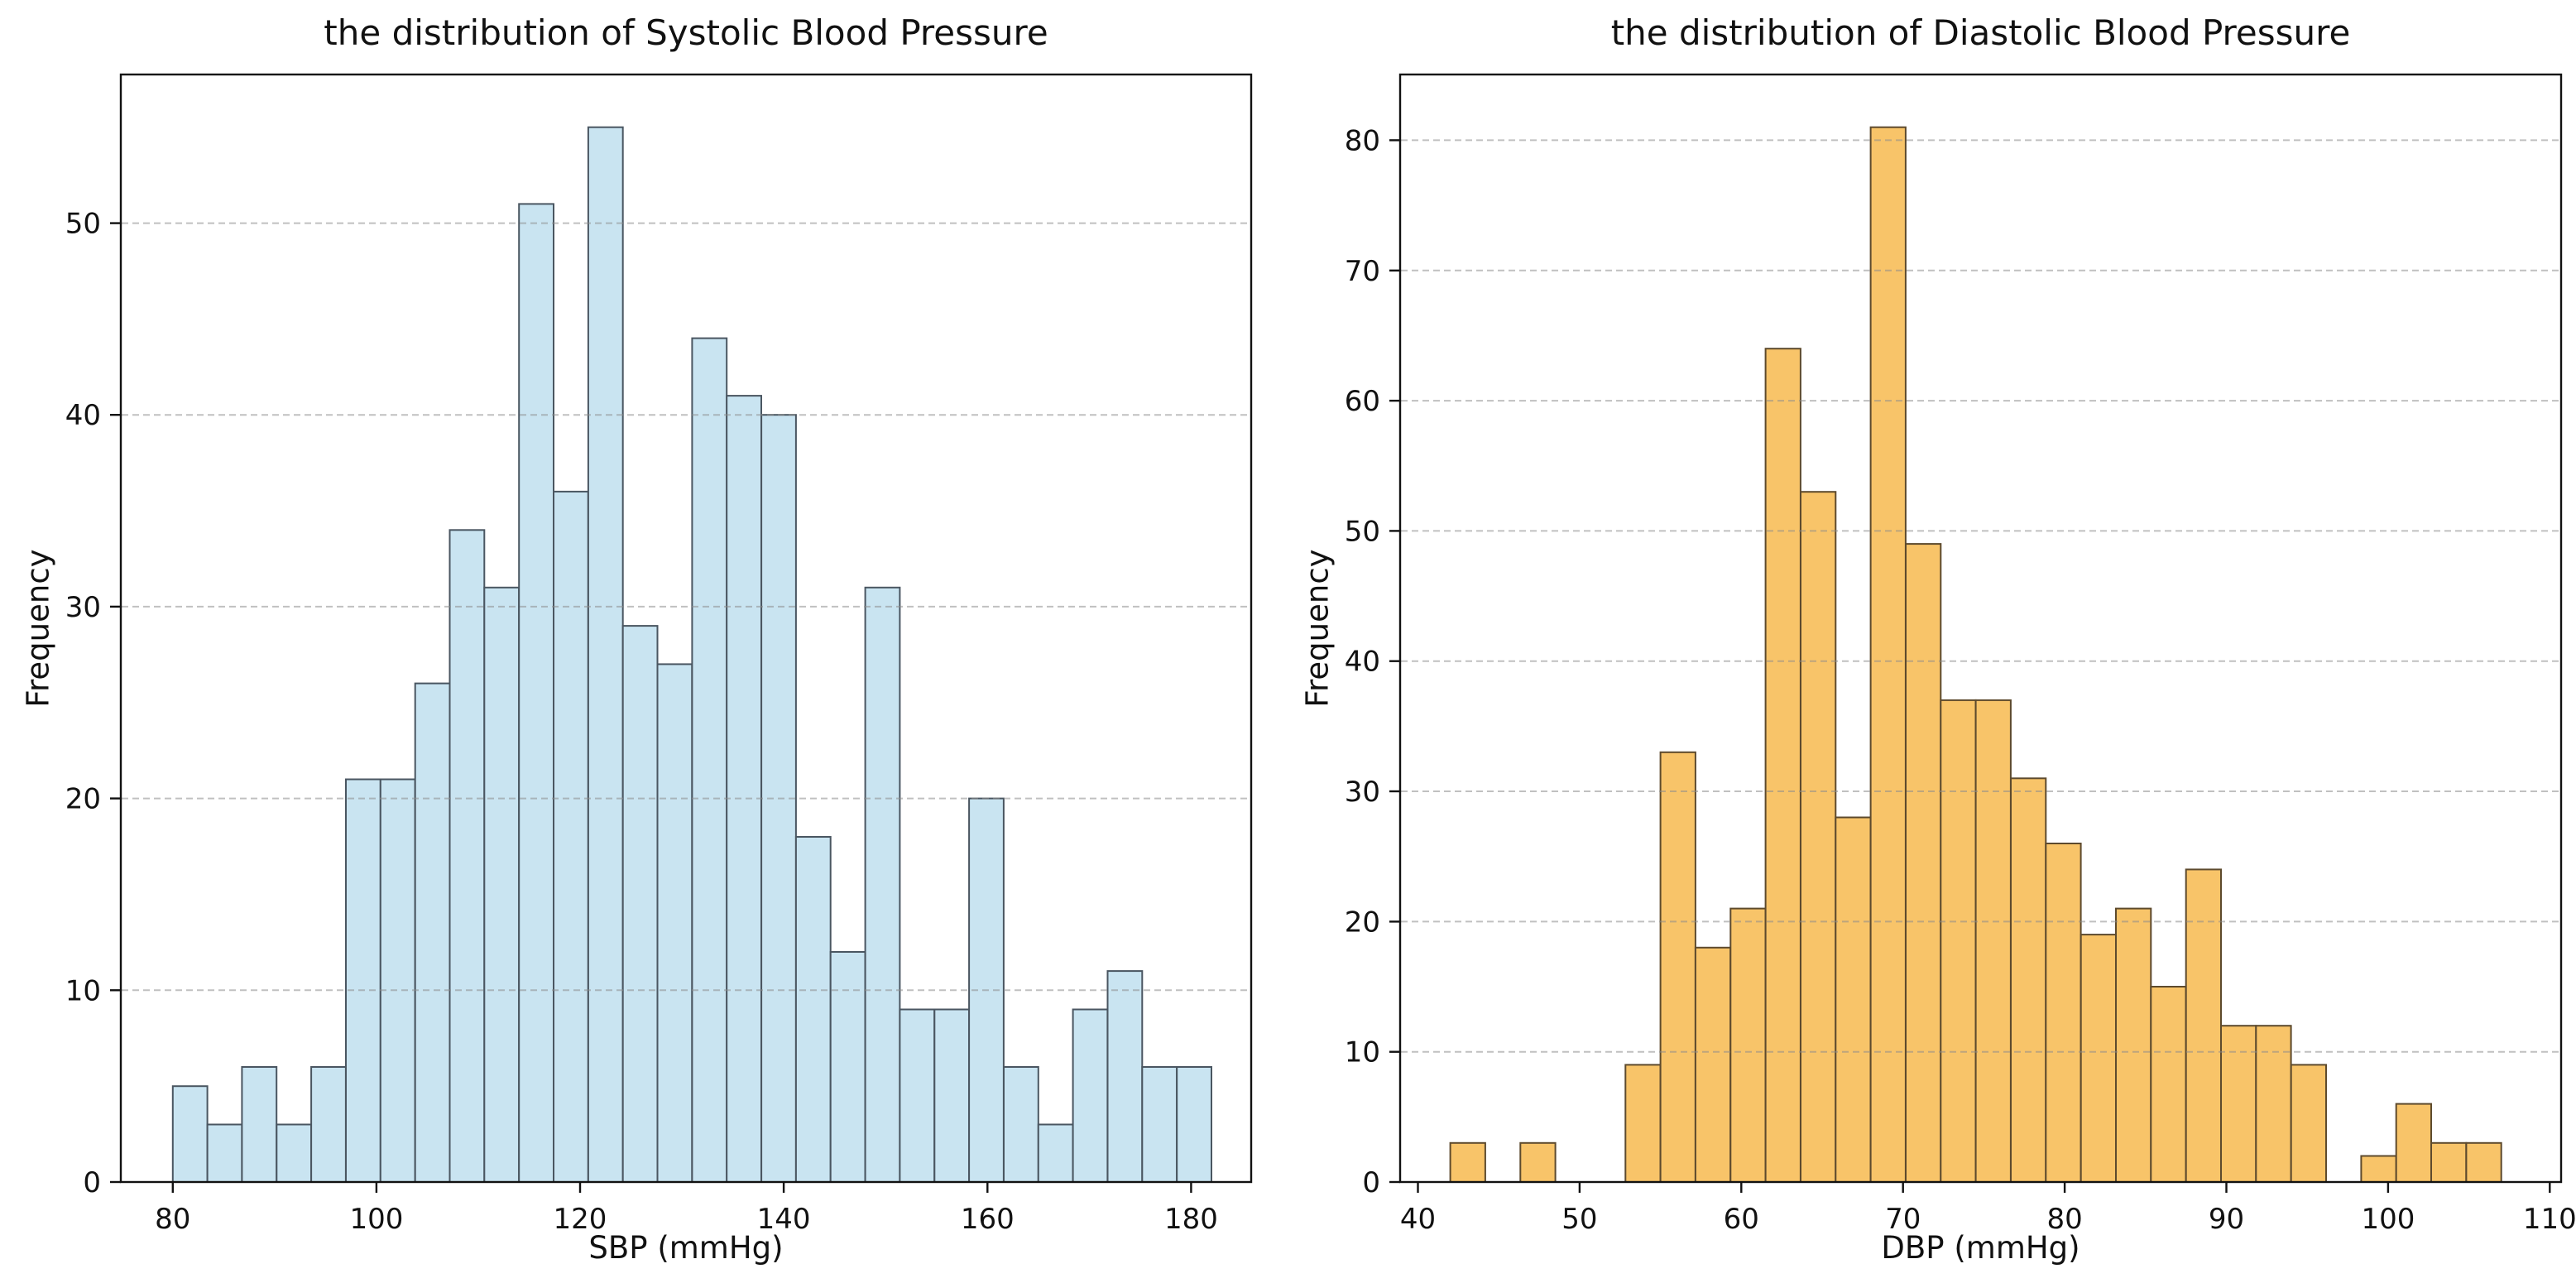 This screenshot has width=2576, height=1283. What do you see at coordinates (1363, 272) in the screenshot?
I see `y-tick-label: 70` at bounding box center [1363, 272].